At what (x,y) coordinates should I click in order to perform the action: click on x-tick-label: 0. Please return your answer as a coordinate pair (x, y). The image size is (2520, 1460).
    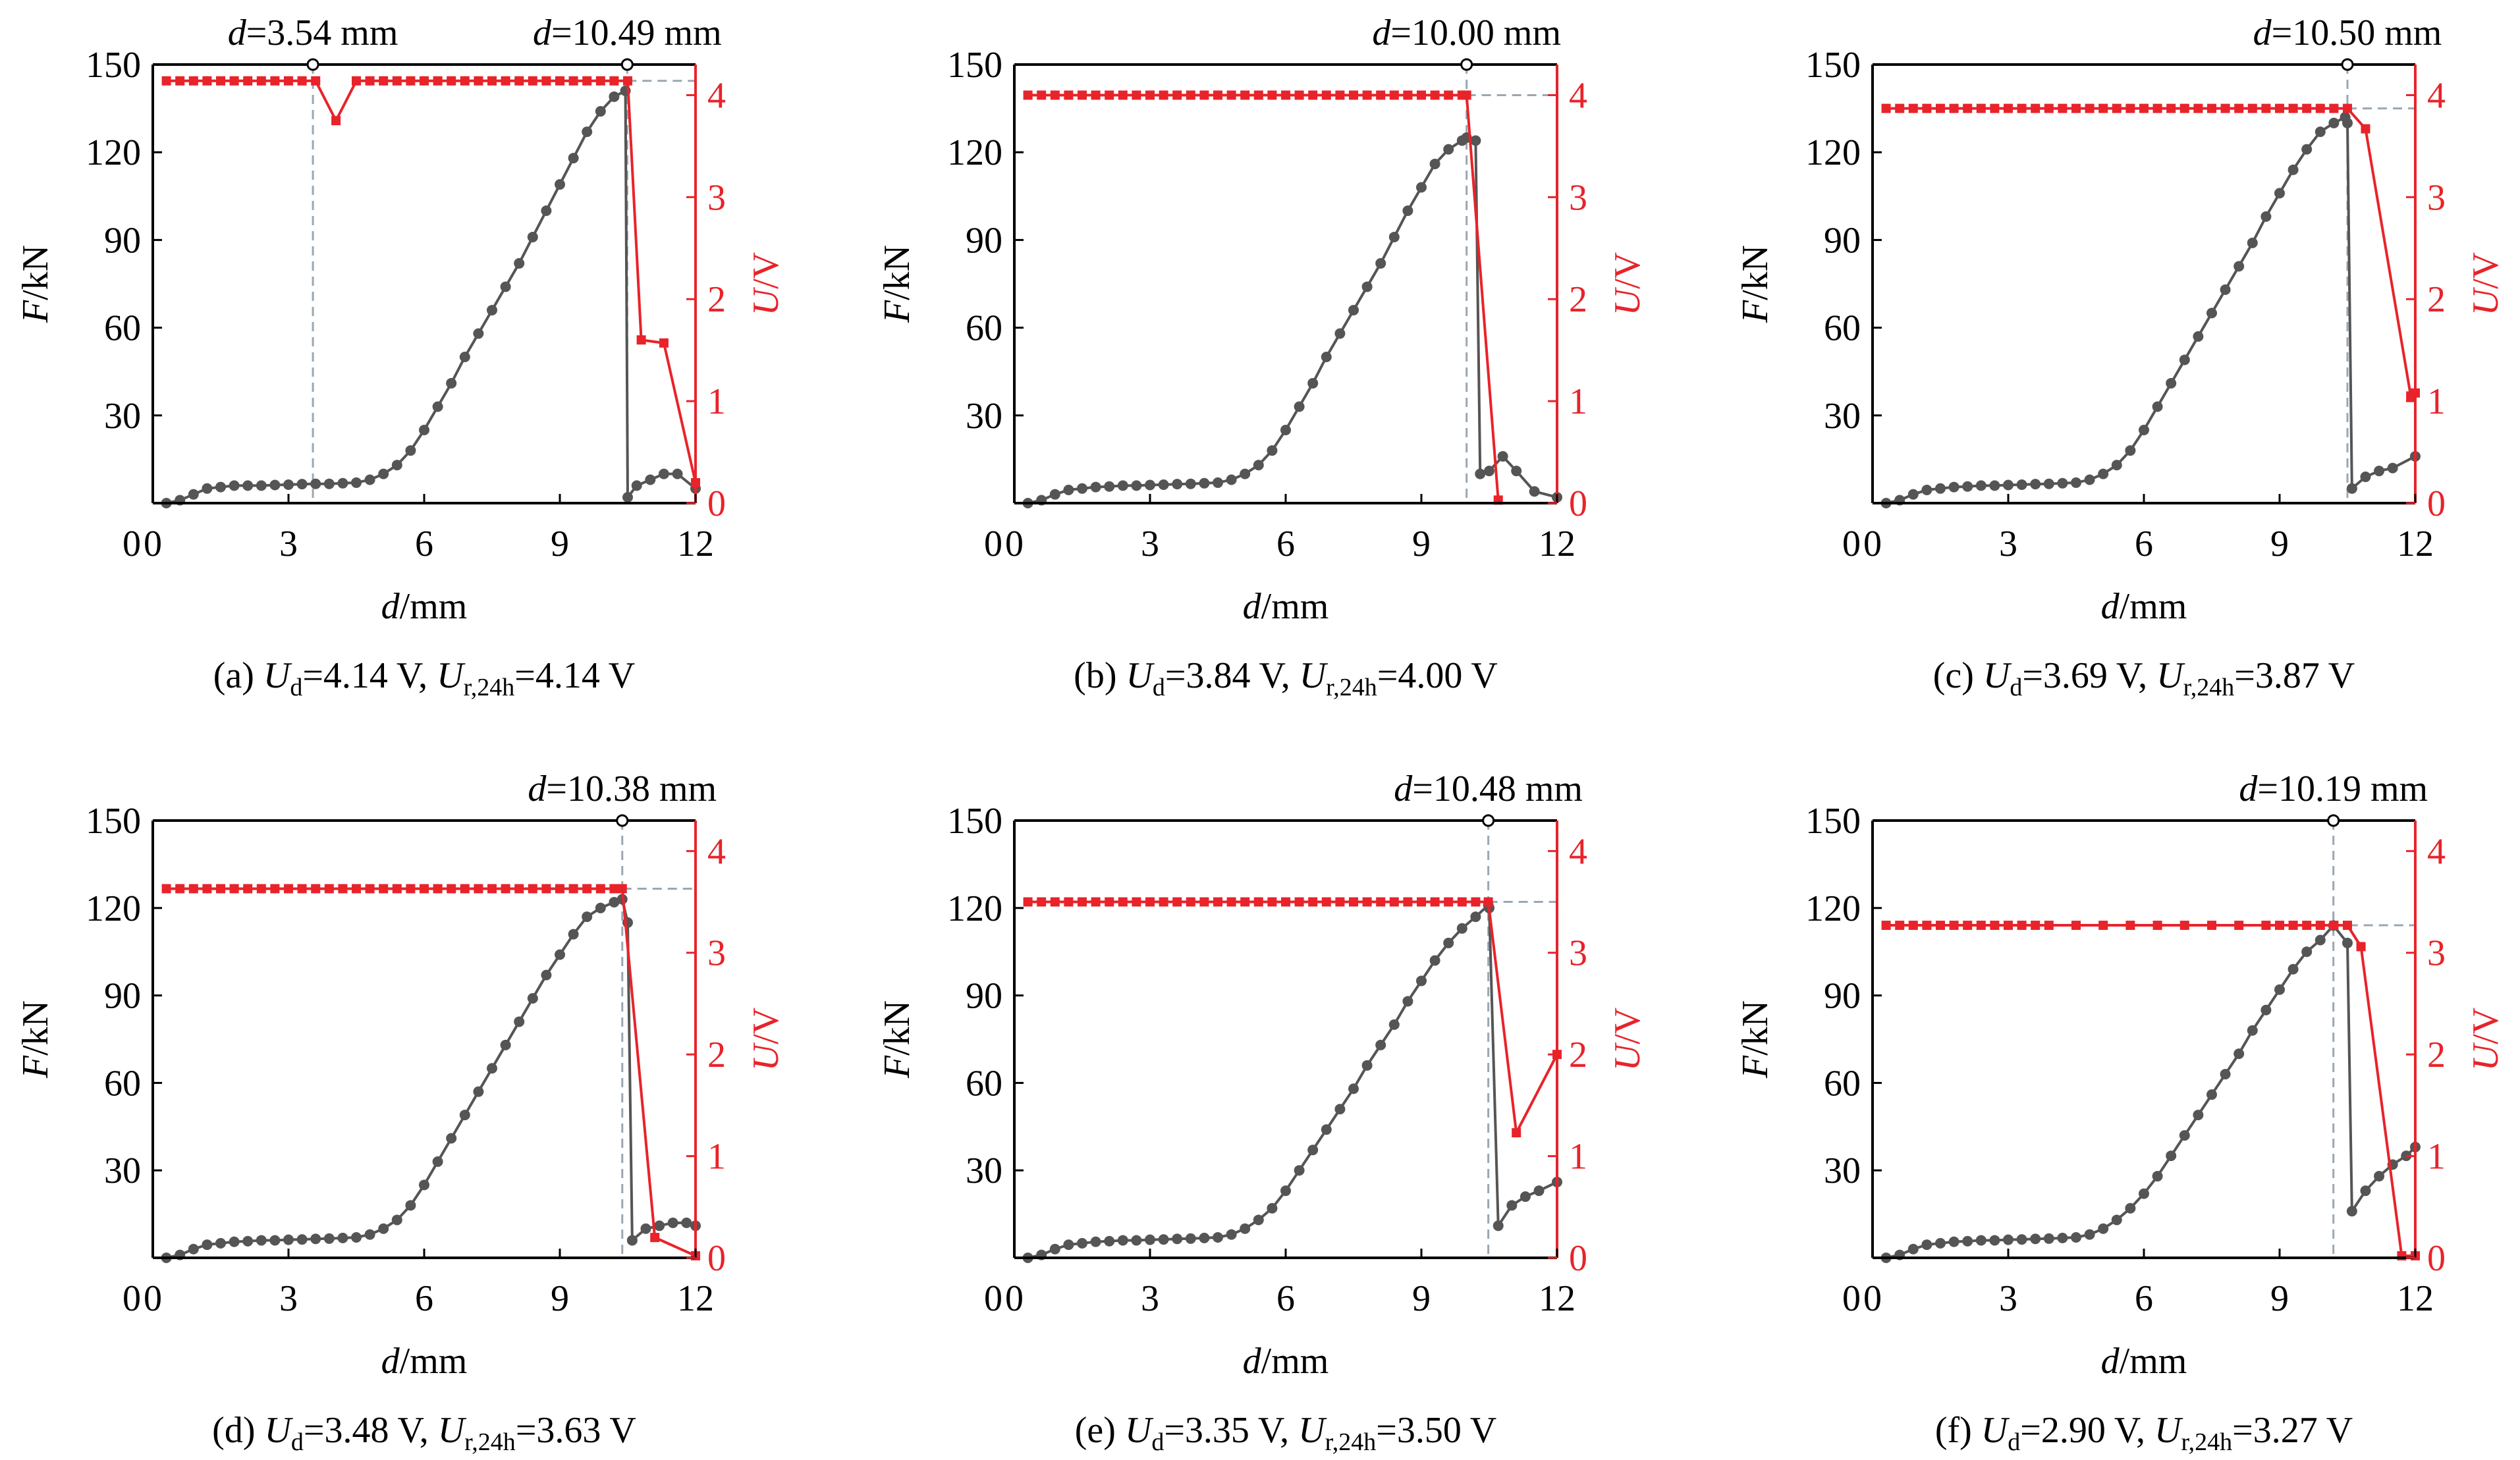
    Looking at the image, I should click on (153, 544).